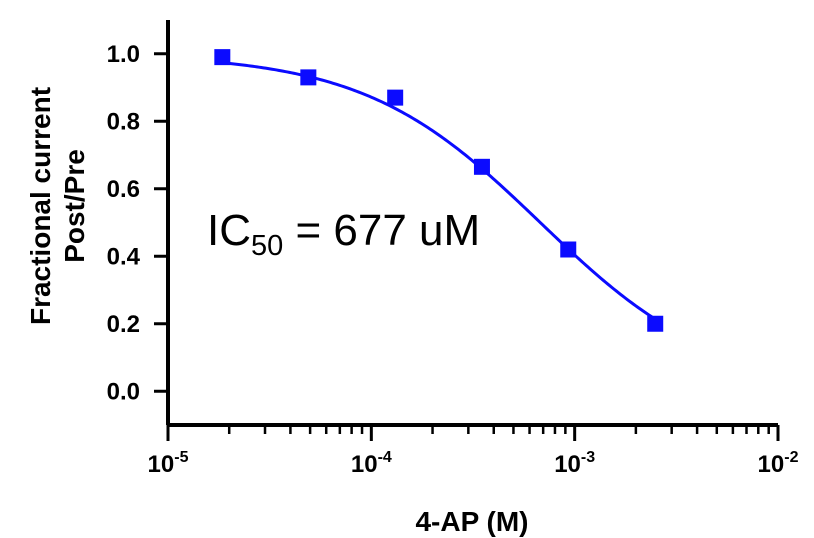  I want to click on ic50-annotation: IC50 = 677 uM, so click(343, 234).